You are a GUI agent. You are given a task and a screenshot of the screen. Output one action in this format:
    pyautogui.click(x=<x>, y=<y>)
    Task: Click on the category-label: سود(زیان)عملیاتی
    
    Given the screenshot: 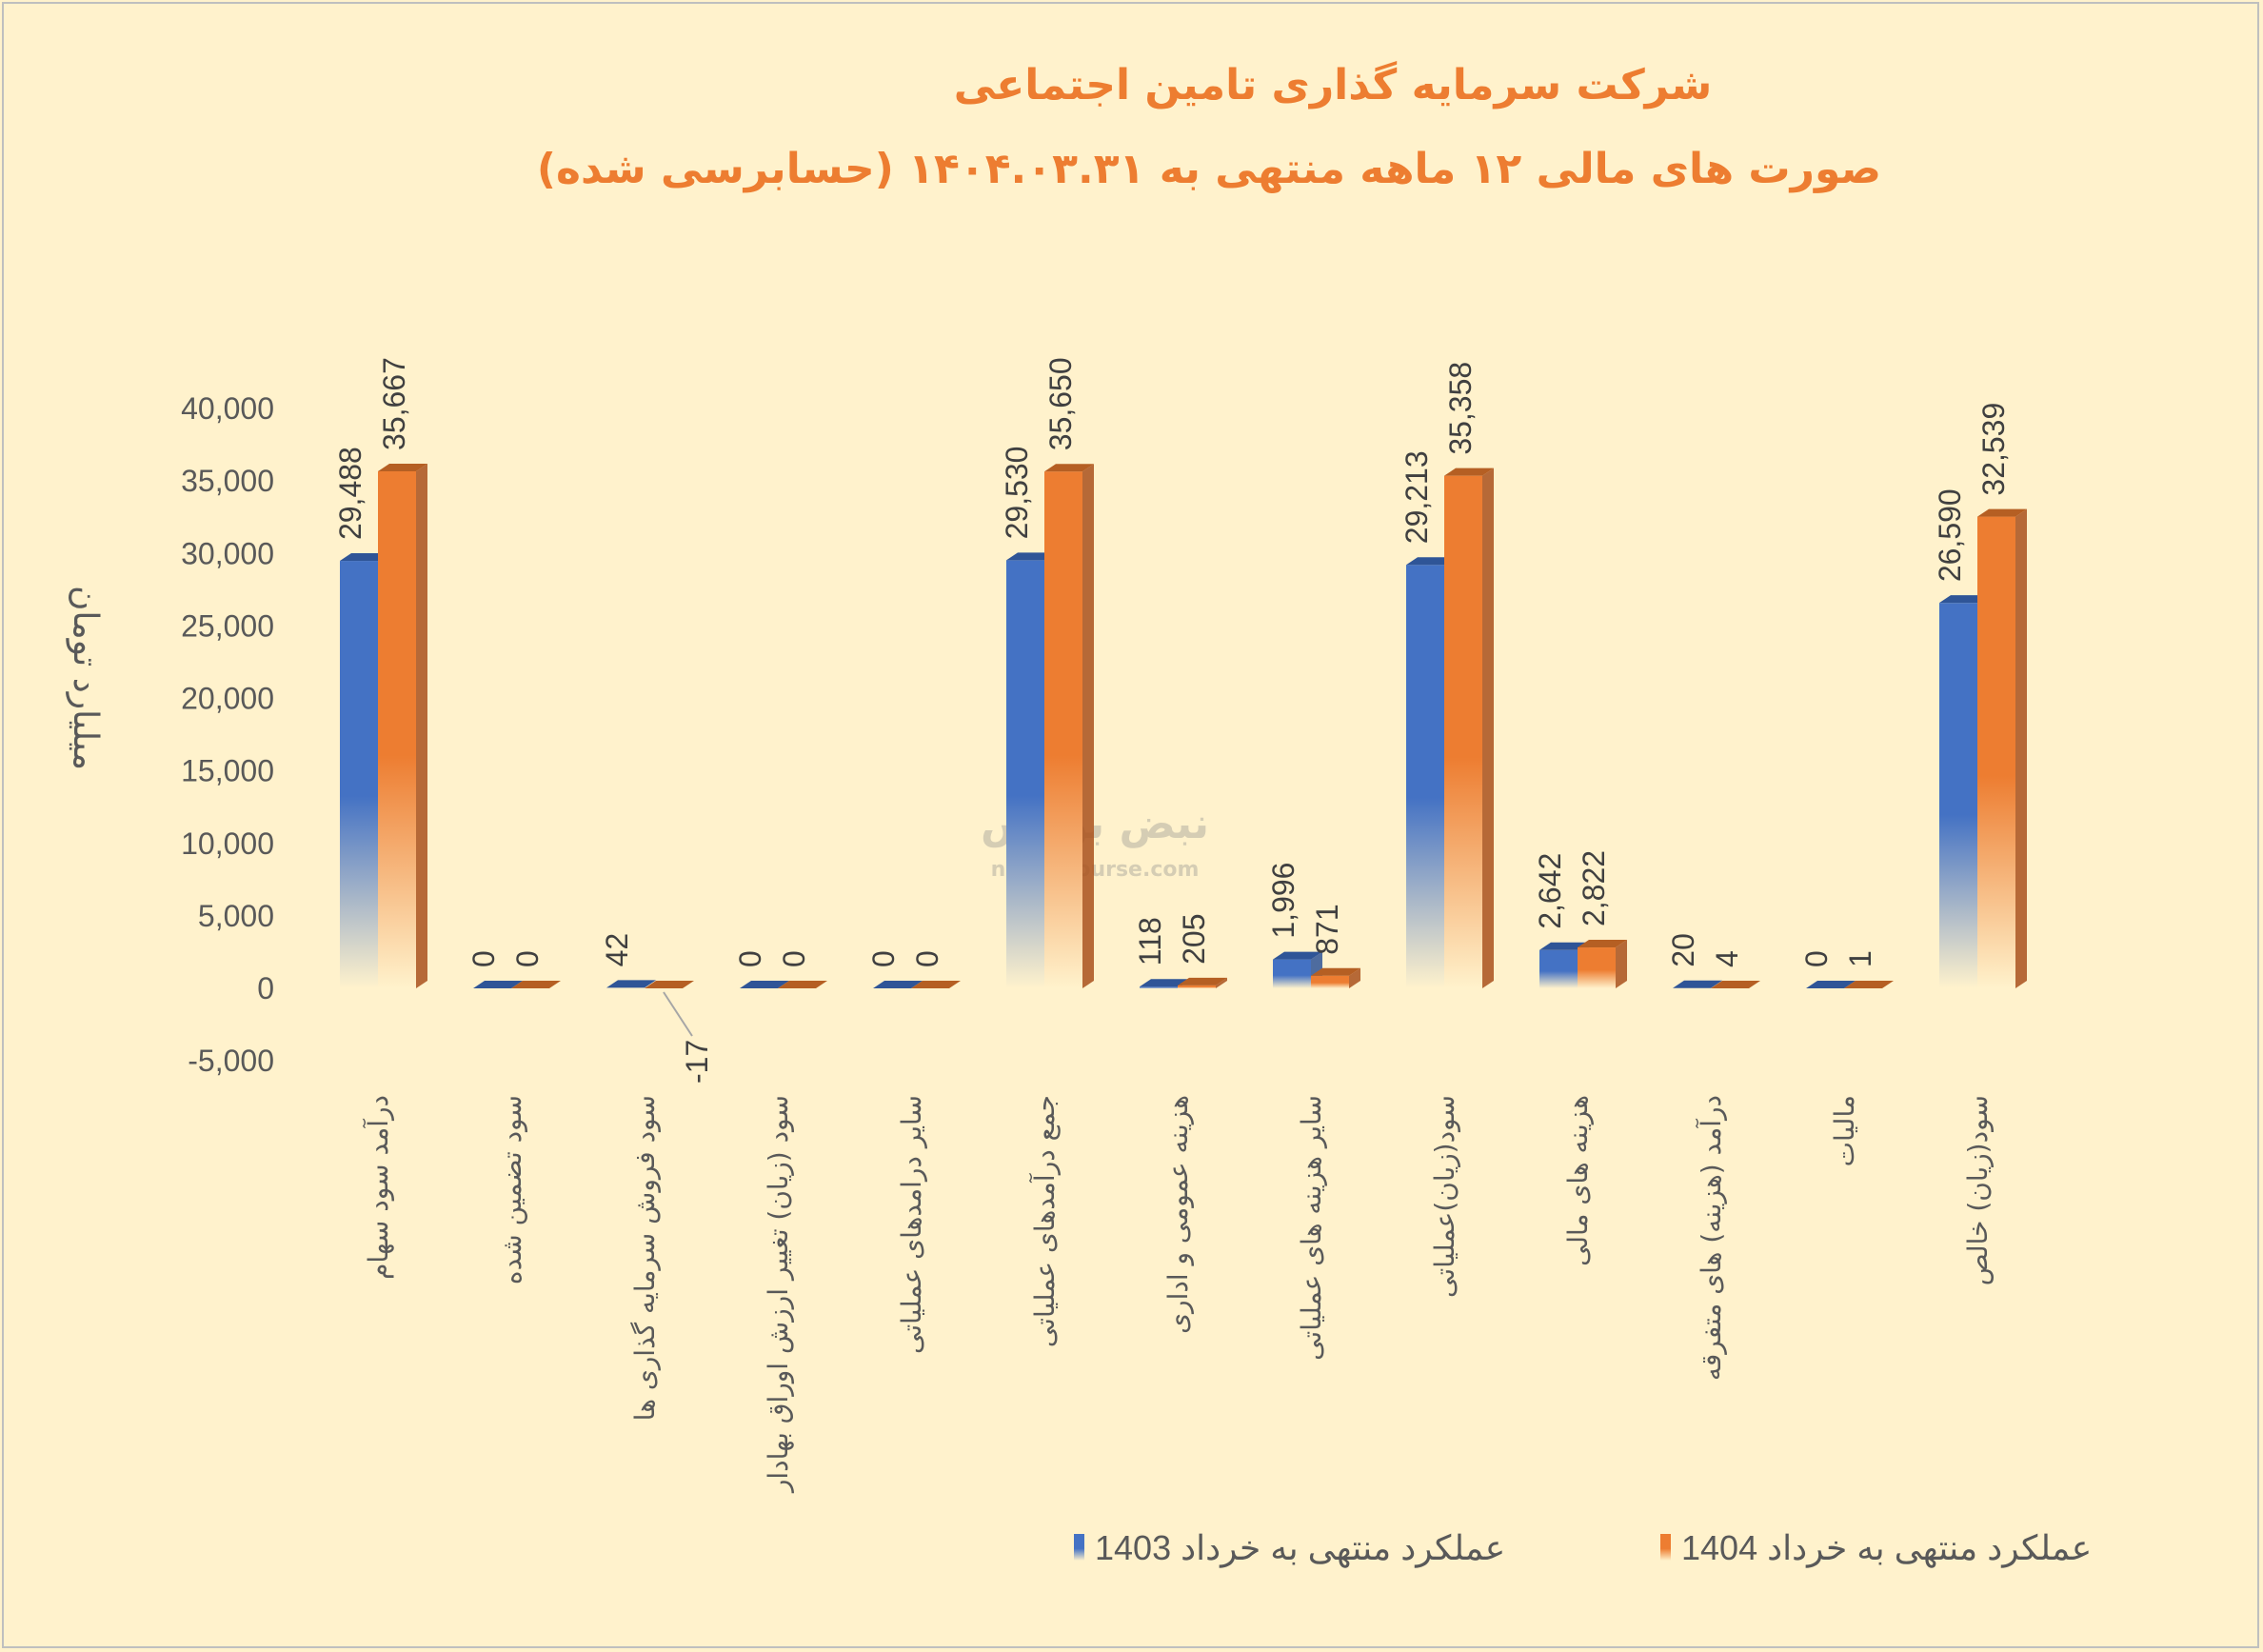 What is the action you would take?
    pyautogui.click(x=1444, y=1197)
    